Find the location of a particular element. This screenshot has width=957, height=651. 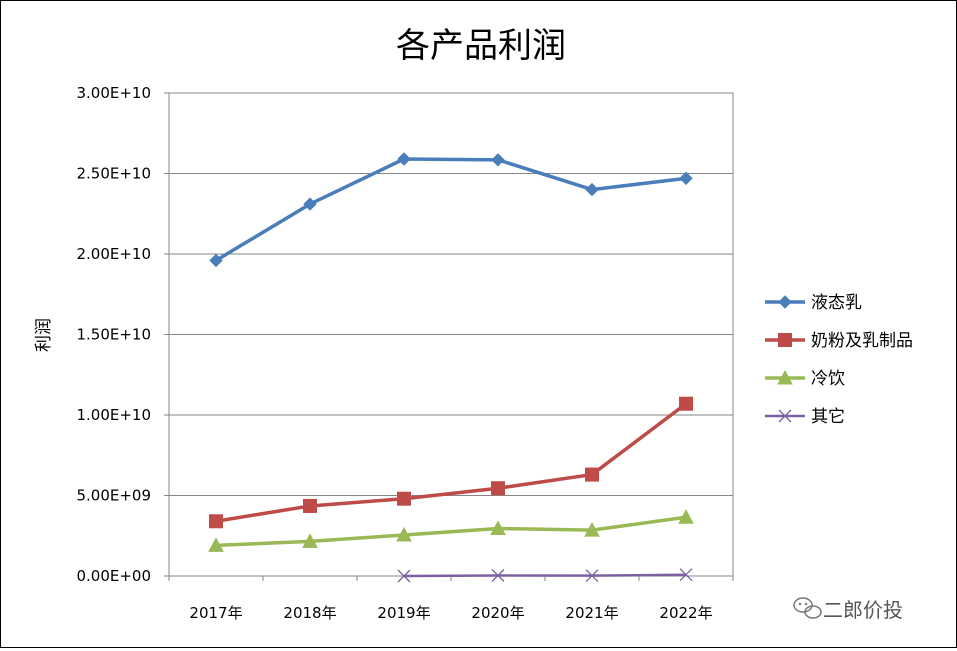

x-tick-label: 2021年 is located at coordinates (591, 613).